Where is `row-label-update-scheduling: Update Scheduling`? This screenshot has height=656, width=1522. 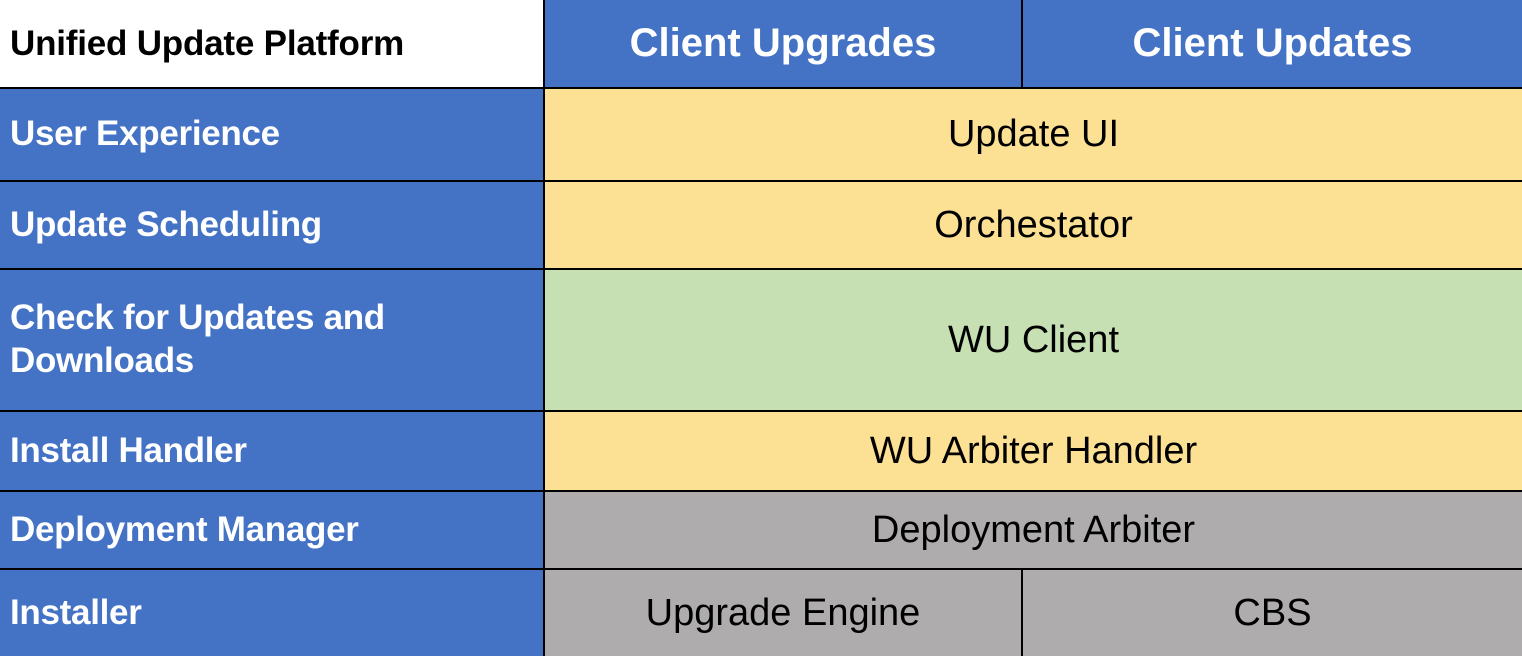 row-label-update-scheduling: Update Scheduling is located at coordinates (272, 225).